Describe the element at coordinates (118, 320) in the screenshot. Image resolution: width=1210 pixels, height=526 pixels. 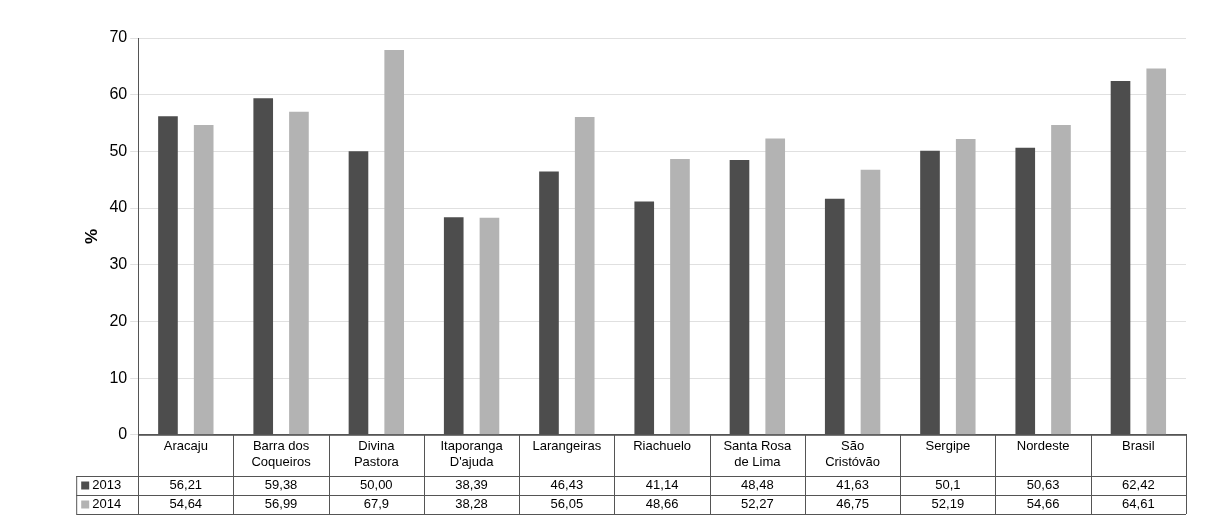
I see `y-tick-label: 20` at that location.